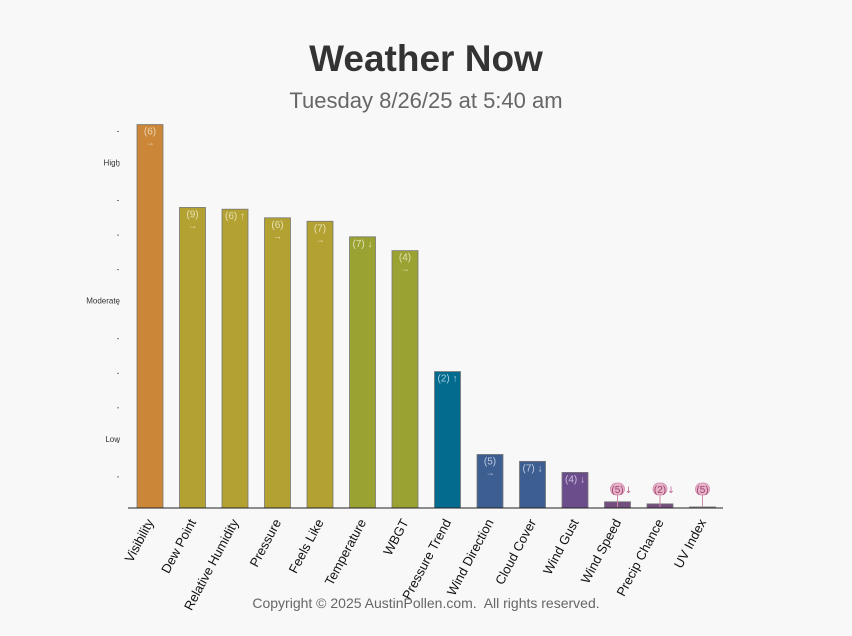 The width and height of the screenshot is (852, 636). What do you see at coordinates (396, 537) in the screenshot?
I see `x-tick-label: WBGT` at bounding box center [396, 537].